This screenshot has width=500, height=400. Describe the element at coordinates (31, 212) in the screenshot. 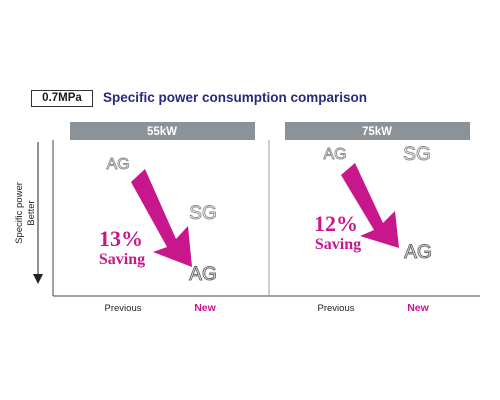

I see `y-axis-label-line2: Better` at that location.